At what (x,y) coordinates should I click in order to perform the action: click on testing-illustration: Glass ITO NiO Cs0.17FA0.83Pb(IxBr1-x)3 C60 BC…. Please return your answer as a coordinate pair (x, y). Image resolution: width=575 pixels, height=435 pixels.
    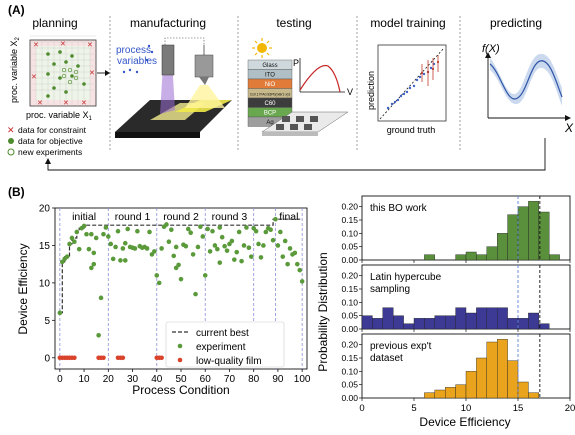
    Looking at the image, I should click on (300, 87).